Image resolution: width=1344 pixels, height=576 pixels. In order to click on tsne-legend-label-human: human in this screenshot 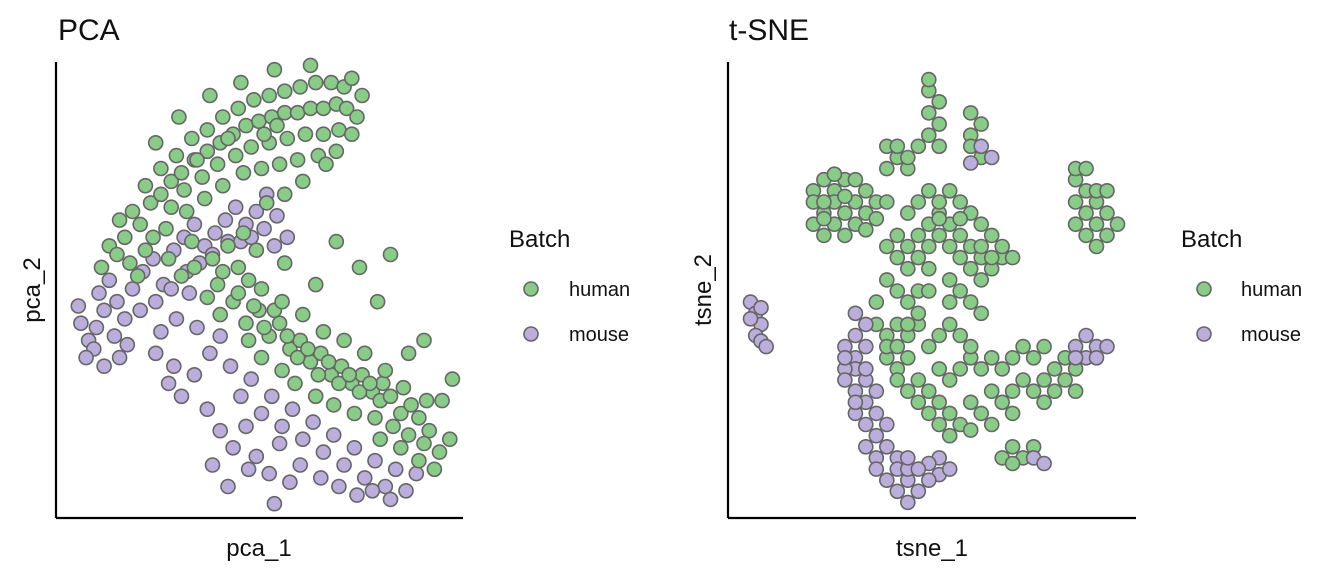, I will do `click(1271, 290)`.